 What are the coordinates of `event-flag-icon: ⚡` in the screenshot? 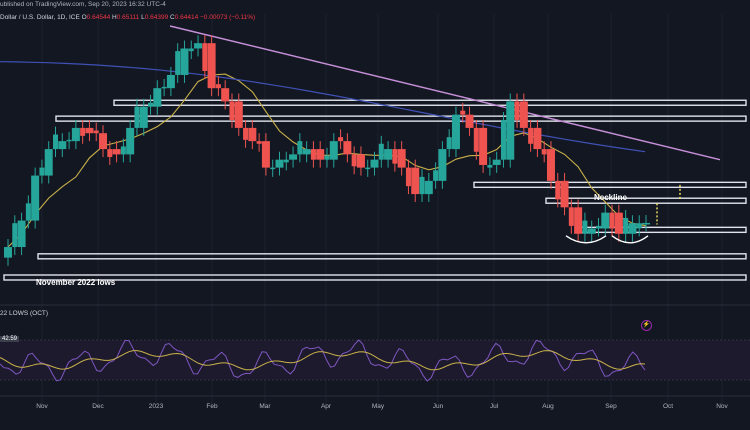 It's located at (646, 325).